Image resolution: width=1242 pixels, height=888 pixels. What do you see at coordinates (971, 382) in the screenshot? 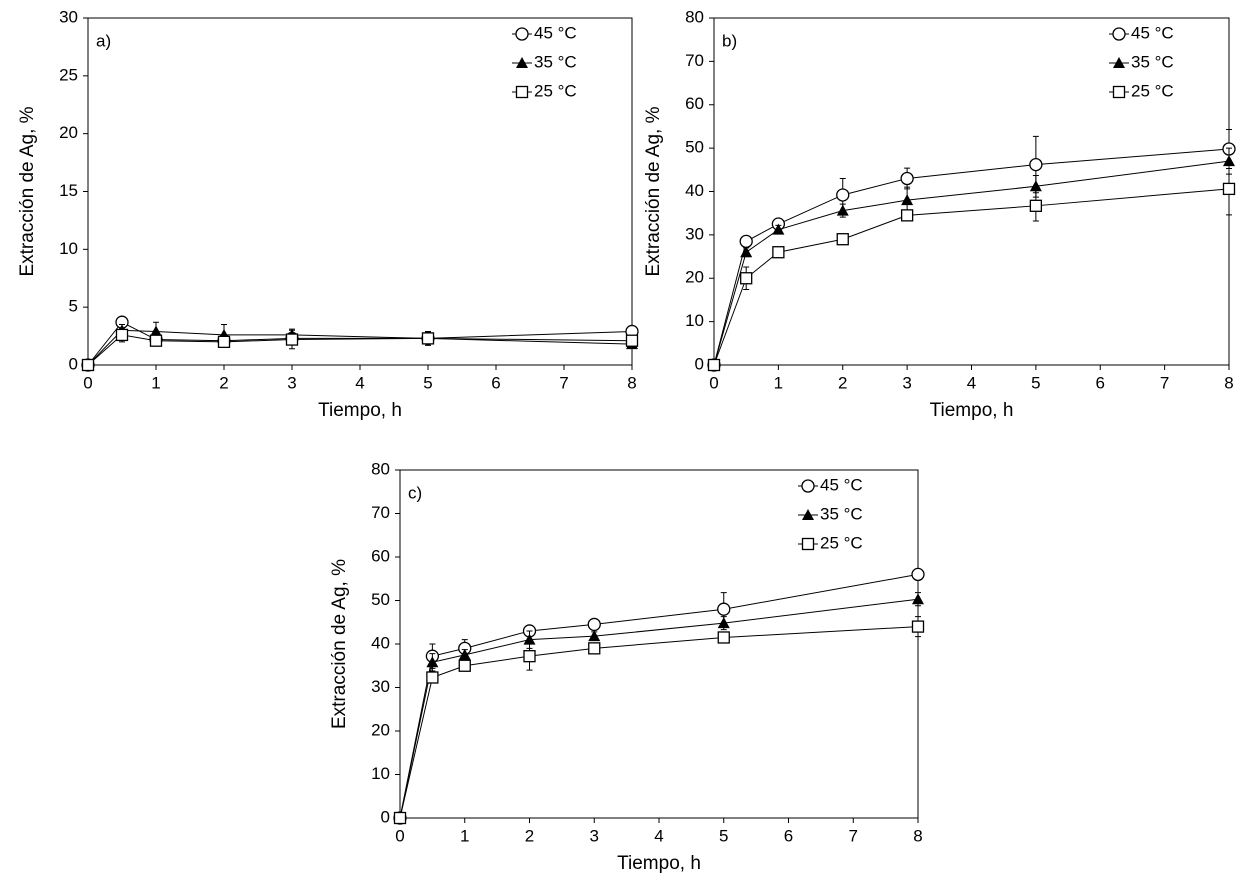
I see `x-tick-label: 4` at bounding box center [971, 382].